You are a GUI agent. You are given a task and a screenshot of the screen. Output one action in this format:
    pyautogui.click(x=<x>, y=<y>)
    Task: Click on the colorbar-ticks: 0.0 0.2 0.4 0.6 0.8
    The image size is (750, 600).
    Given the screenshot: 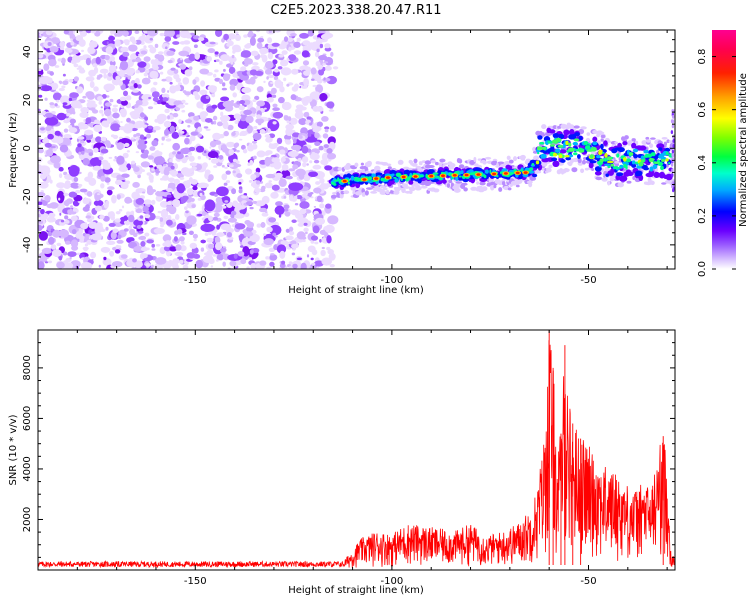 What is the action you would take?
    pyautogui.click(x=716, y=163)
    